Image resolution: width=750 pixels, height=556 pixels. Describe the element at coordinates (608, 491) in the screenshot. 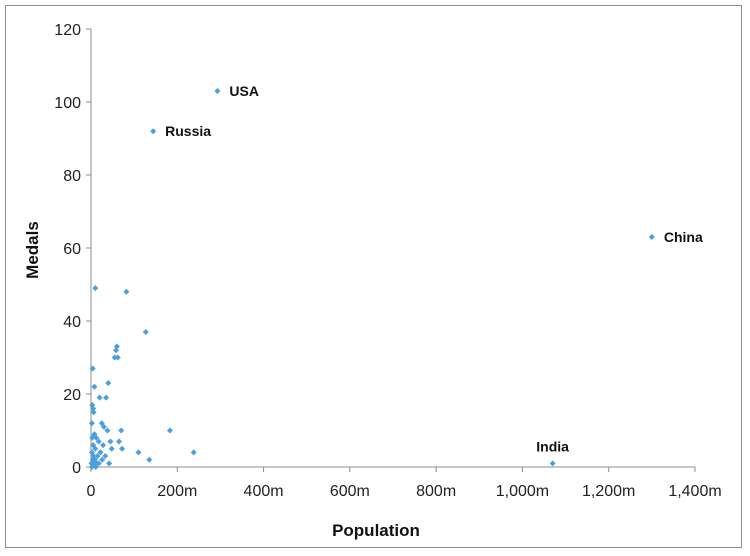

I see `x-tick-label: 1,200m` at that location.